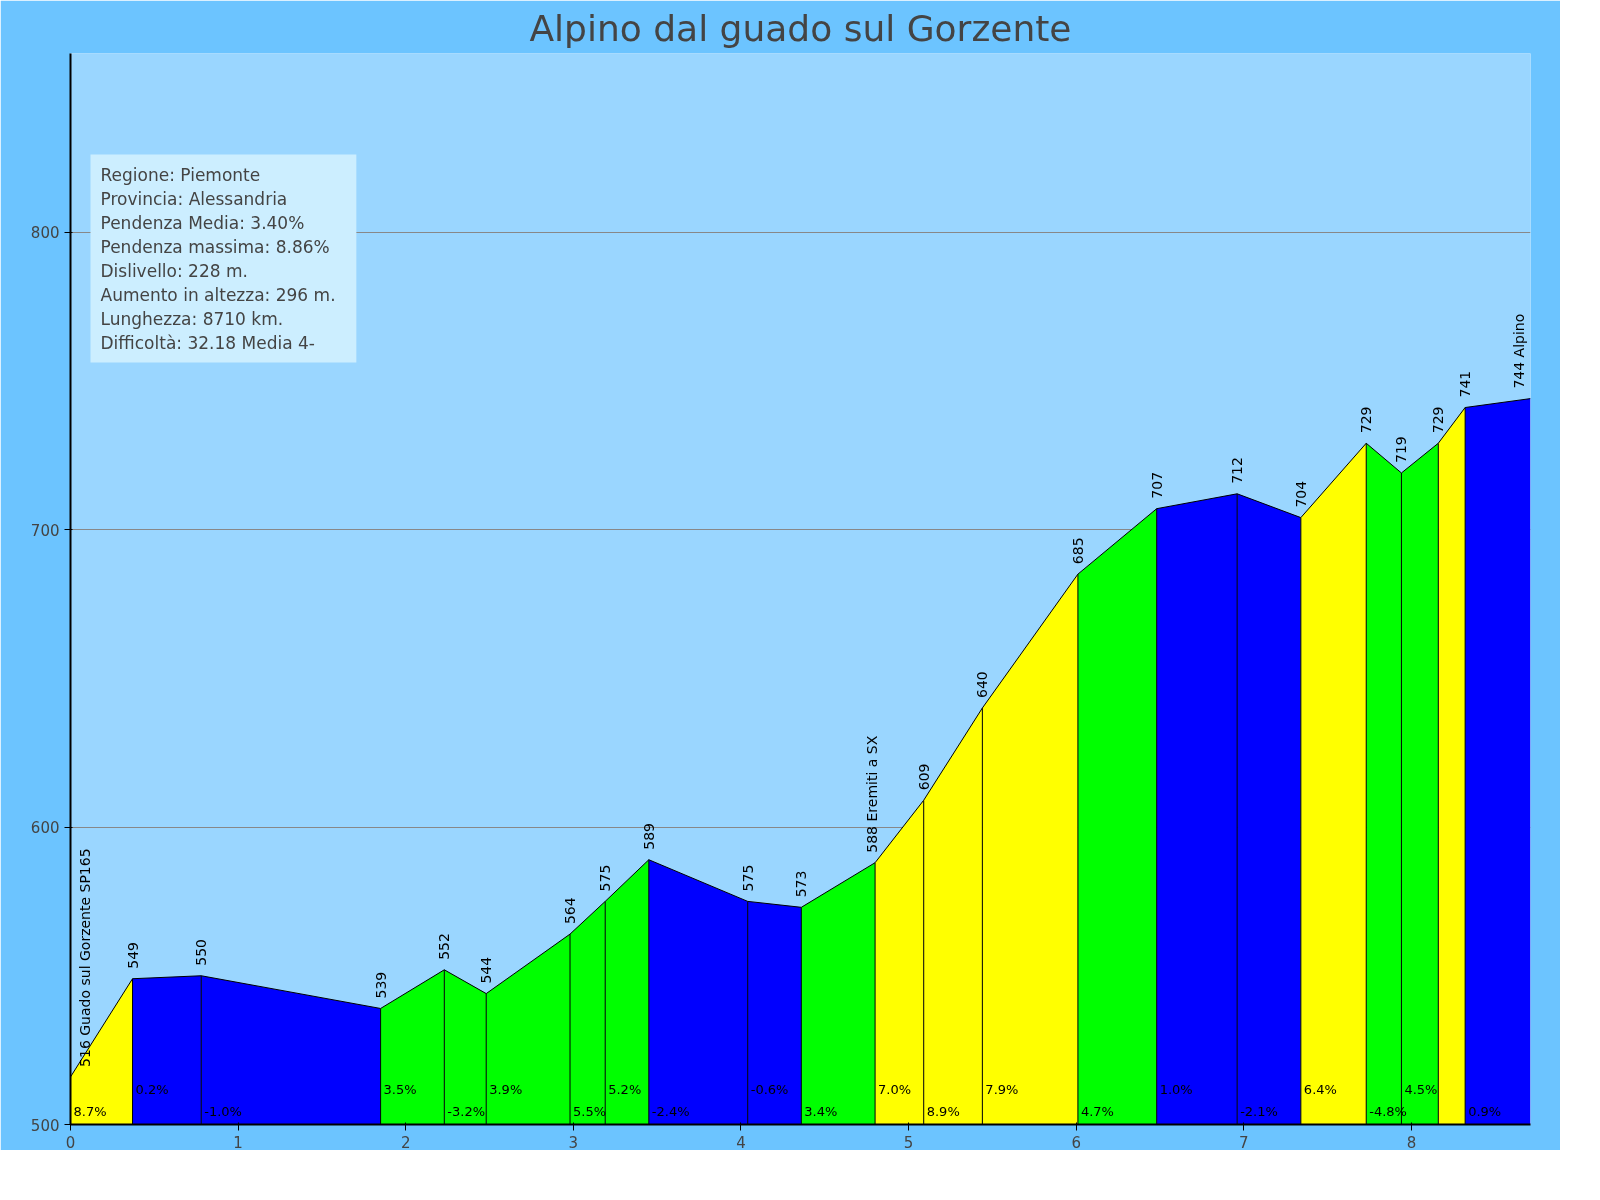 Image resolution: width=1600 pixels, height=1200 pixels. I want to click on annotation: Dislivello: 228 m., so click(174, 270).